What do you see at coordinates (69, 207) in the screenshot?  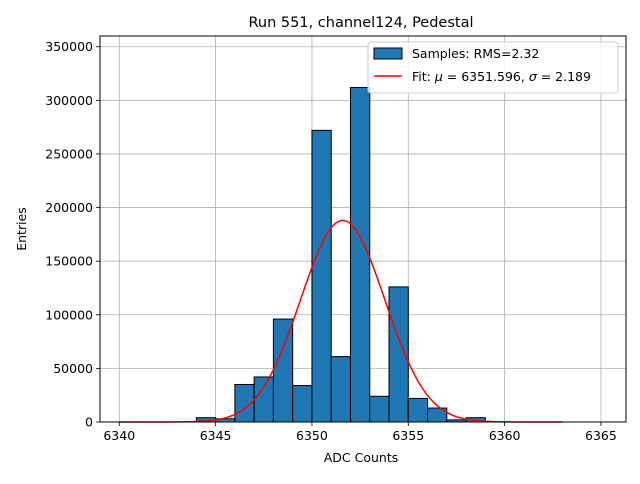 I see `y-tick-label: 200000` at bounding box center [69, 207].